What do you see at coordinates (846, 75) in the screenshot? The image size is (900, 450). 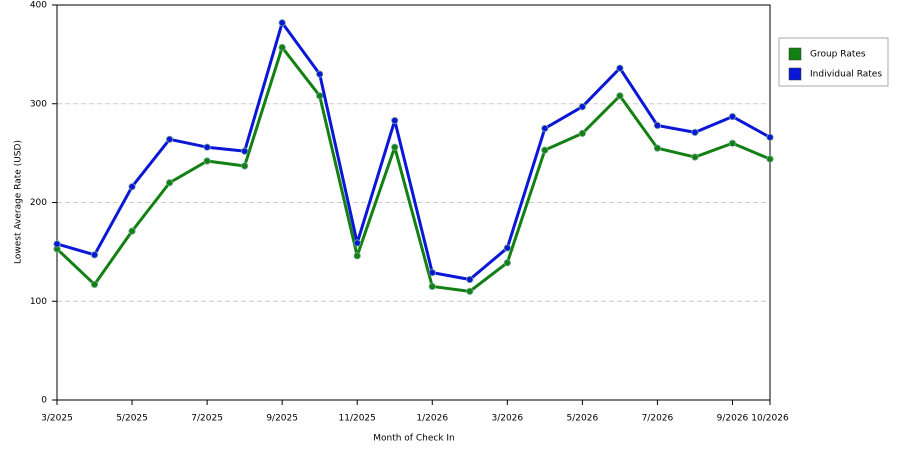 I see `legend-label: Individual Rates` at bounding box center [846, 75].